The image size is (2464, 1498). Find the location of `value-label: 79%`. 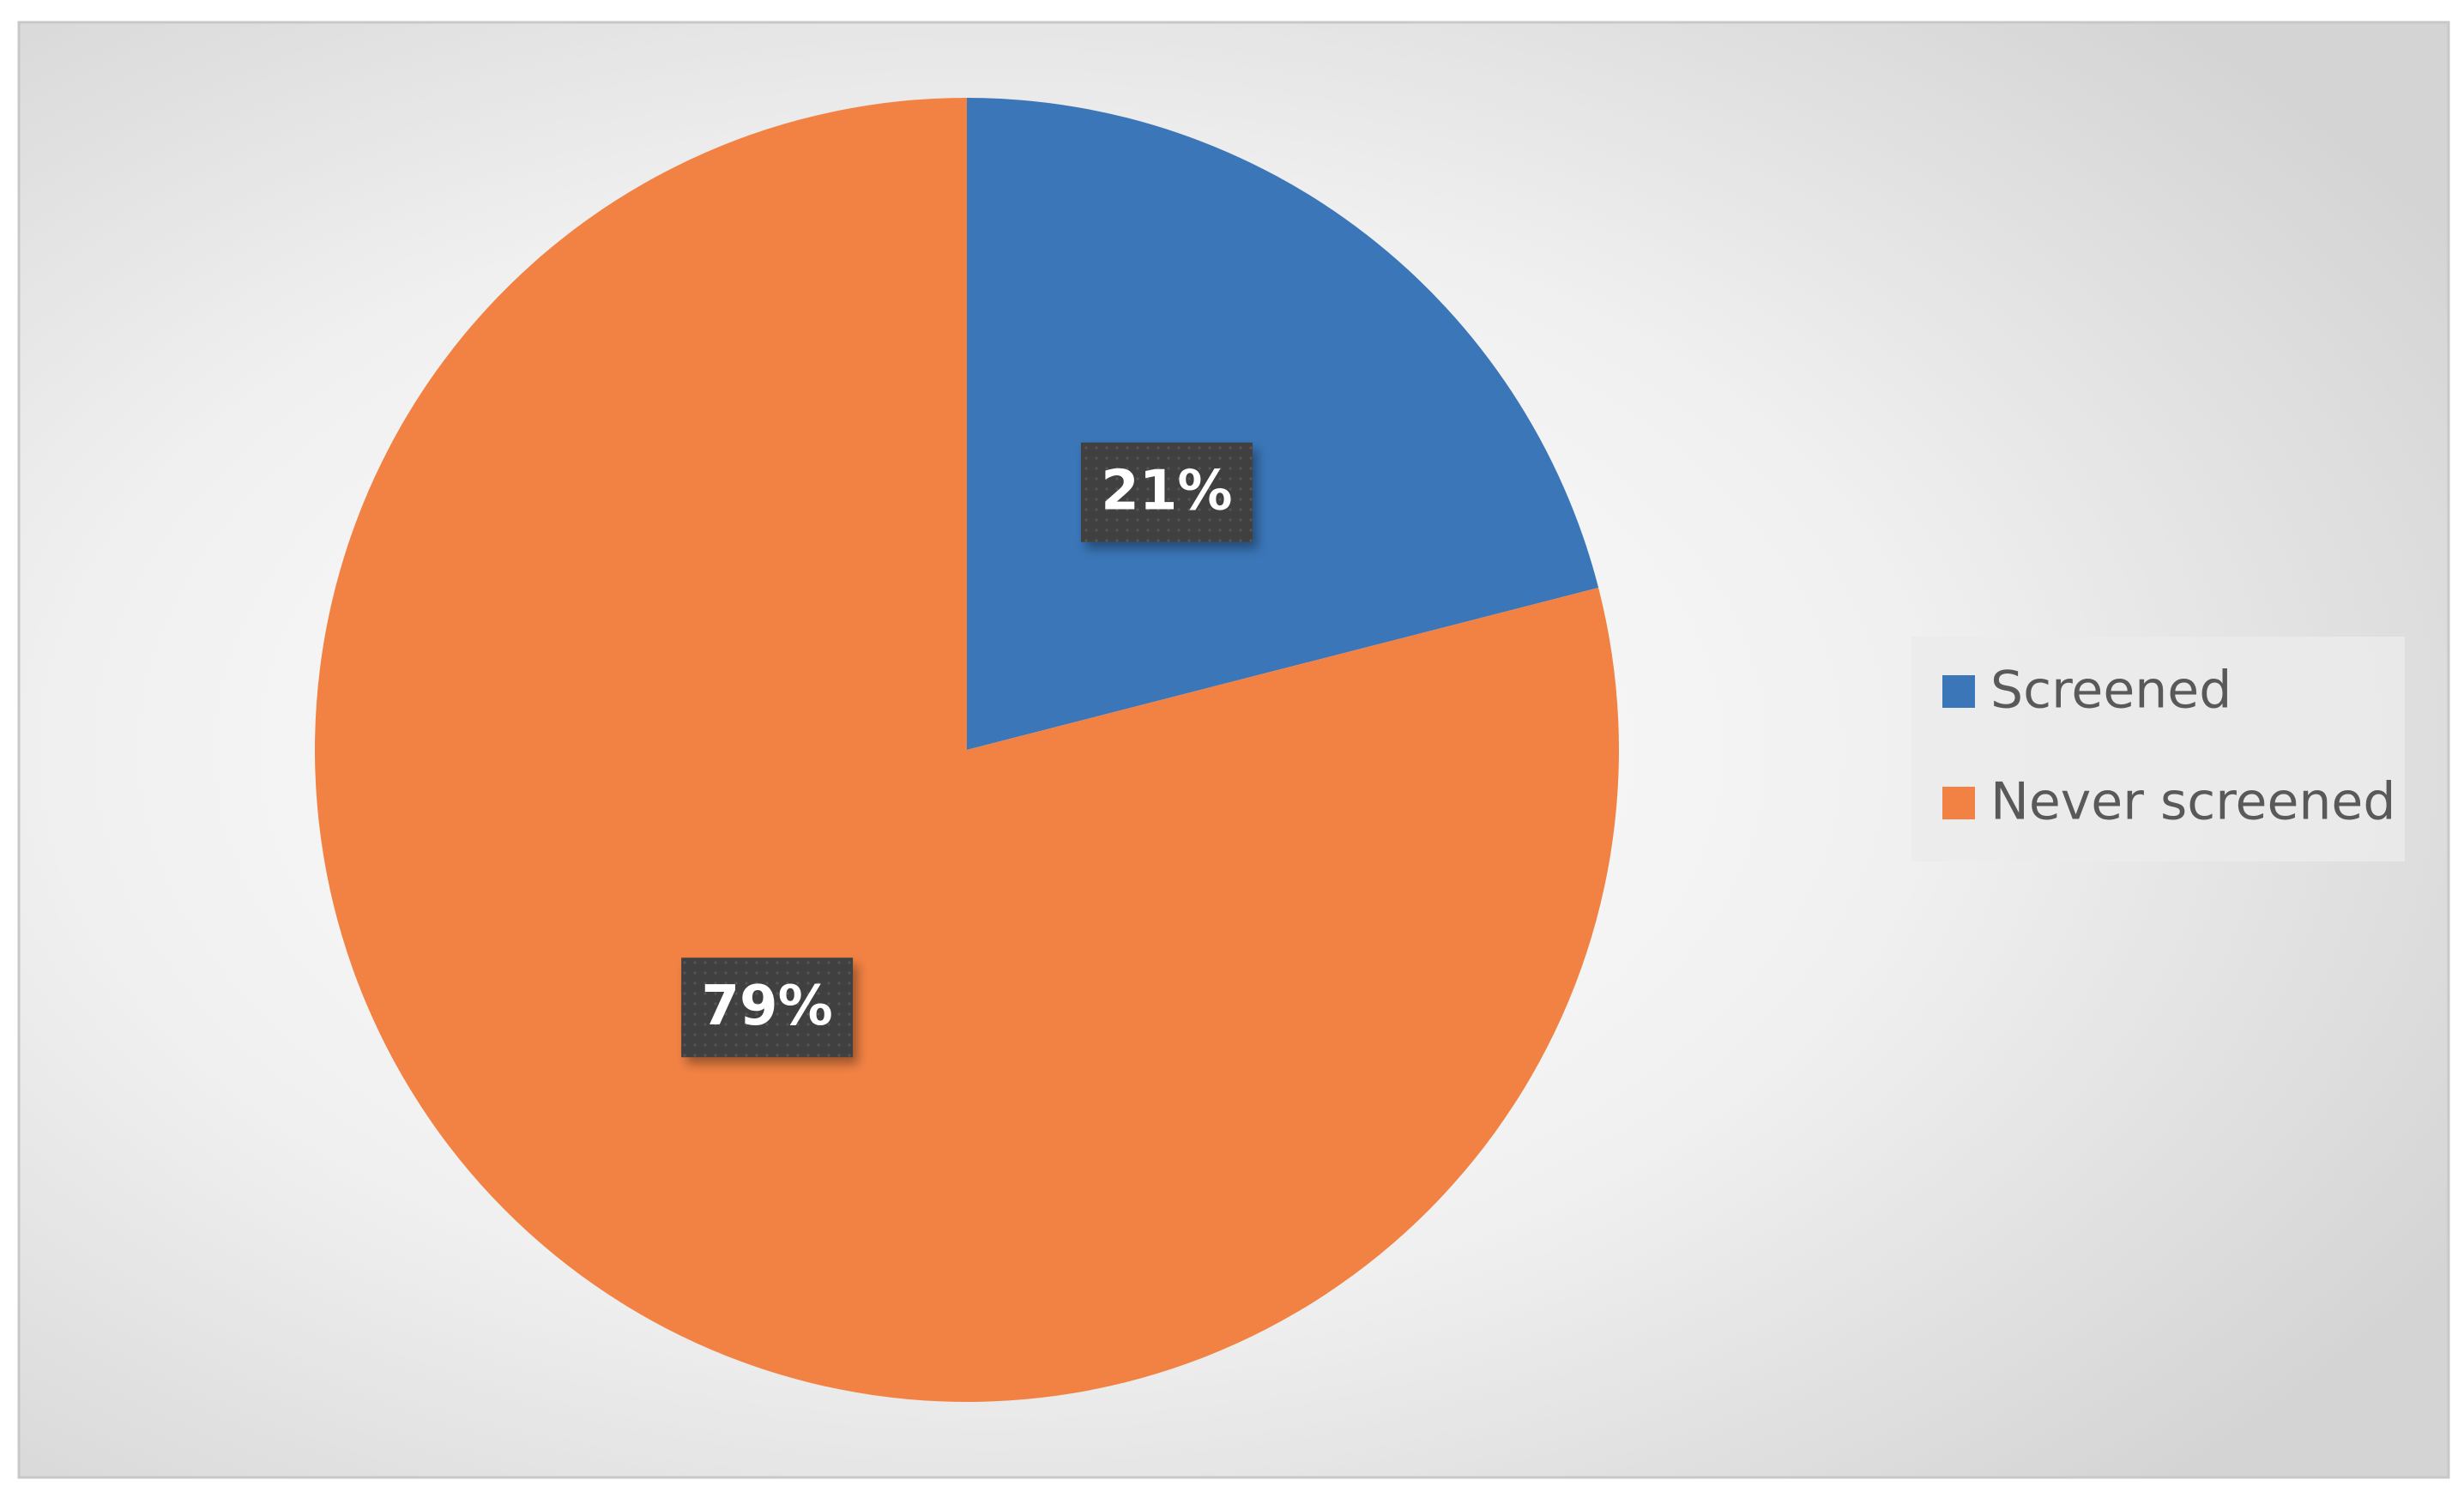

value-label: 79% is located at coordinates (767, 1006).